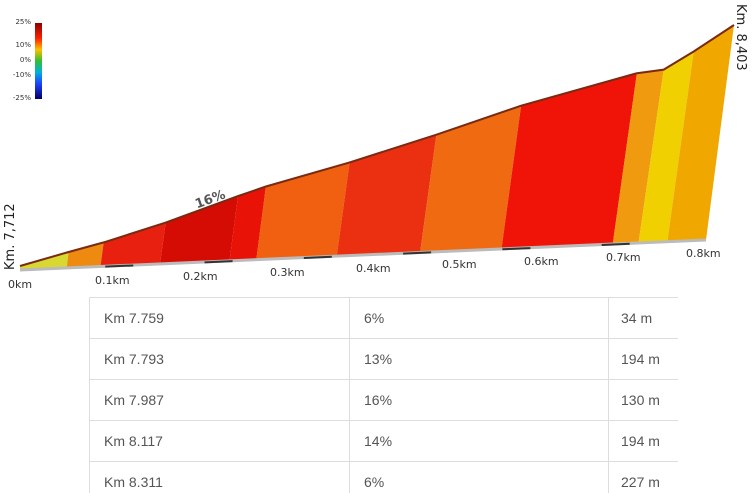 This screenshot has height=493, width=756. What do you see at coordinates (287, 272) in the screenshot?
I see `tick-label: 0.3km` at bounding box center [287, 272].